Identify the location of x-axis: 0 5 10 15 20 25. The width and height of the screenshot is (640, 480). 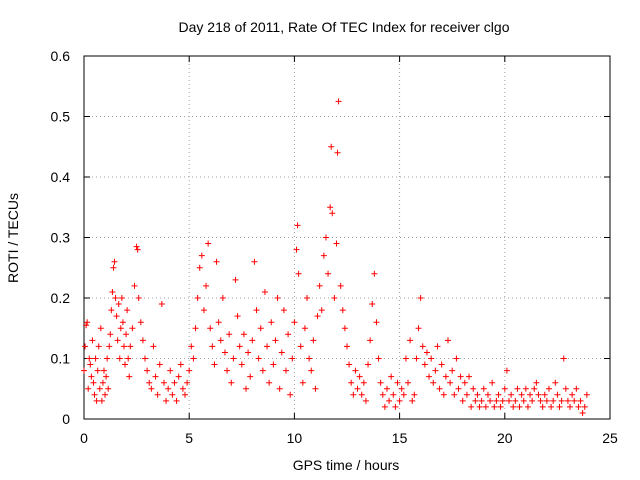
(349, 438).